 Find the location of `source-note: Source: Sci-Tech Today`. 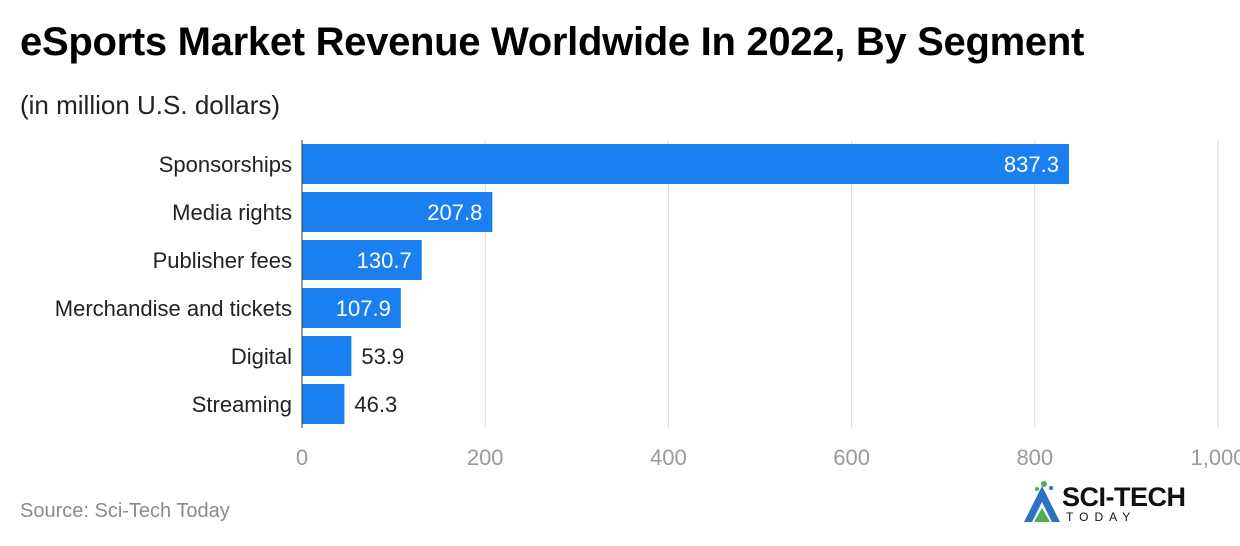

source-note: Source: Sci-Tech Today is located at coordinates (125, 511).